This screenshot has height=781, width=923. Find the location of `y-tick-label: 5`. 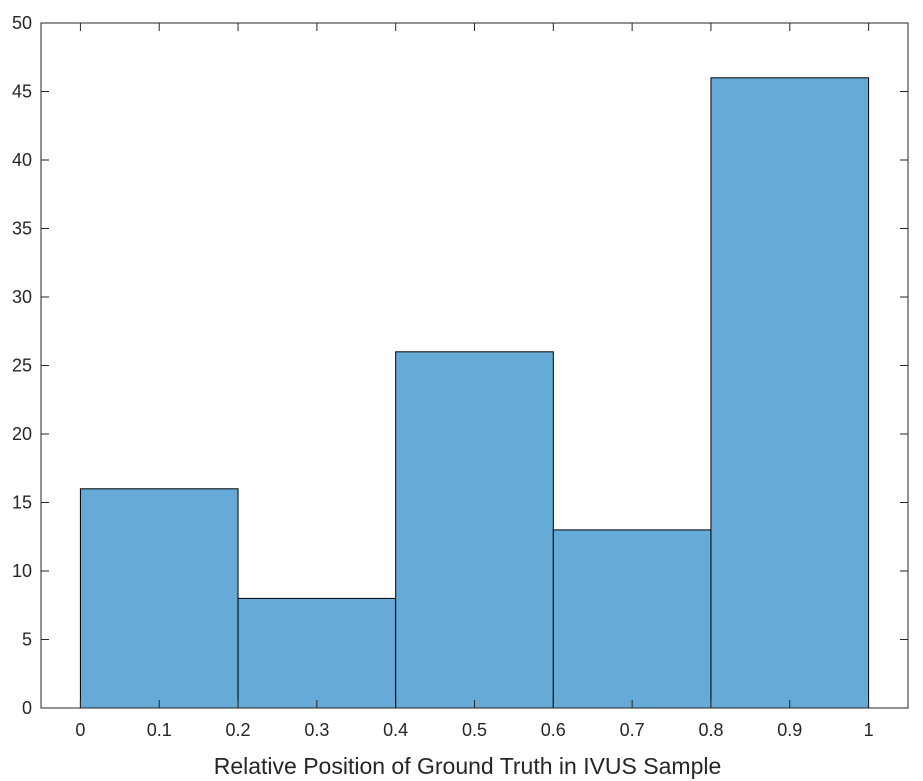

y-tick-label: 5 is located at coordinates (27, 640).